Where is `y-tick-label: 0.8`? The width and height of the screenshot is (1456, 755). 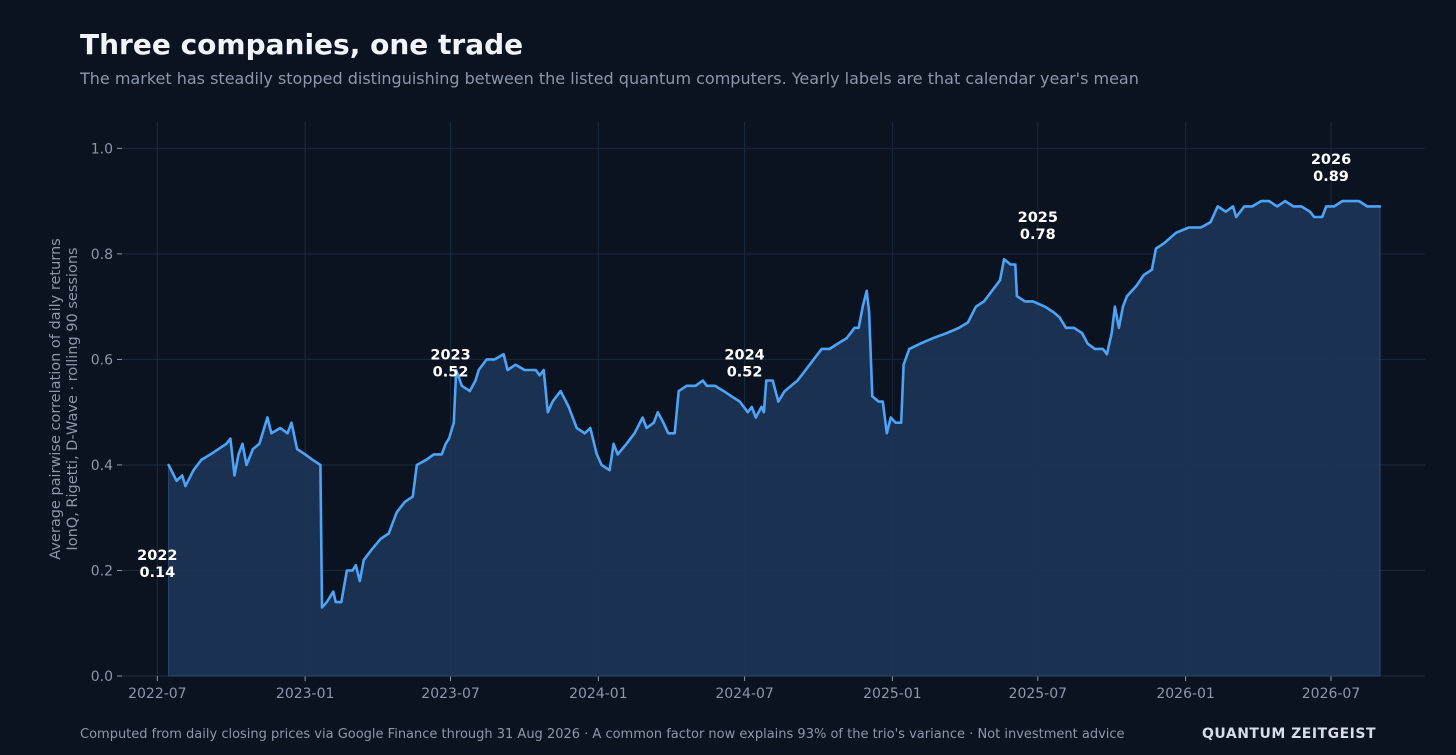 y-tick-label: 0.8 is located at coordinates (102, 255).